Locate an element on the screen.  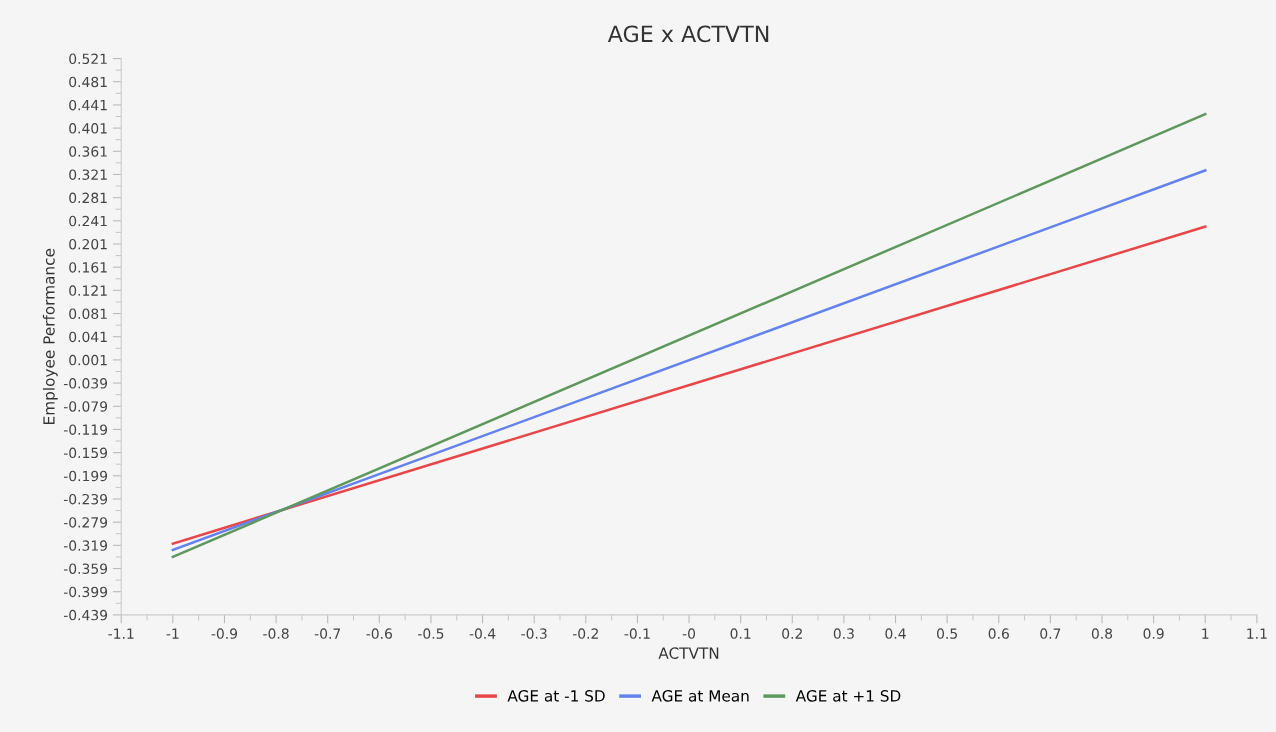
y-tick-label: 0.441 is located at coordinates (88, 105).